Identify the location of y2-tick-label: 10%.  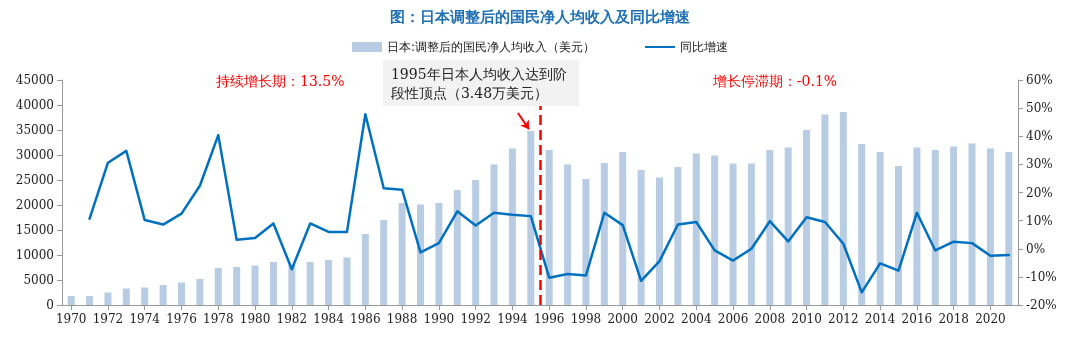
(1039, 220).